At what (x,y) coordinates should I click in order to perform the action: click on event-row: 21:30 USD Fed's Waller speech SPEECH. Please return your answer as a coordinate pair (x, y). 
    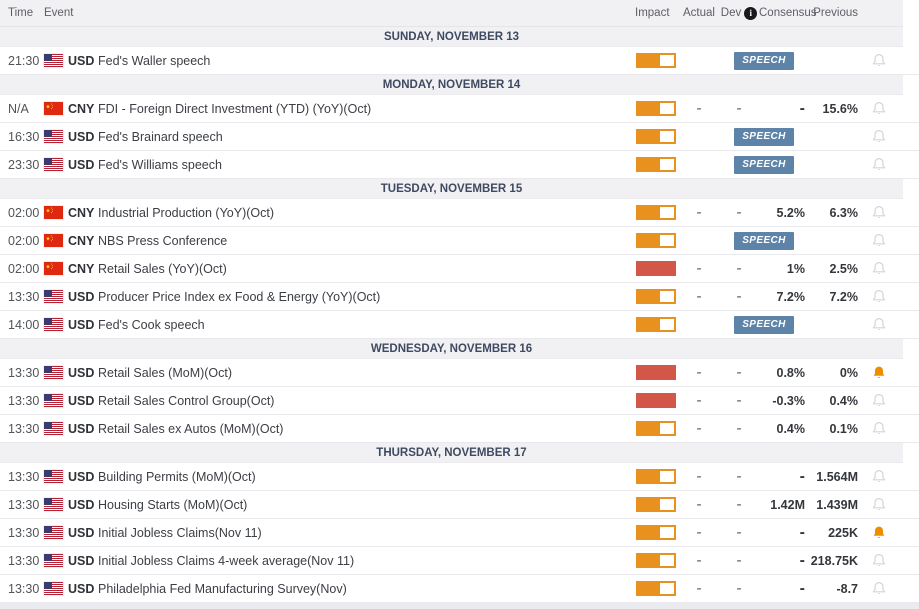
    Looking at the image, I should click on (459, 61).